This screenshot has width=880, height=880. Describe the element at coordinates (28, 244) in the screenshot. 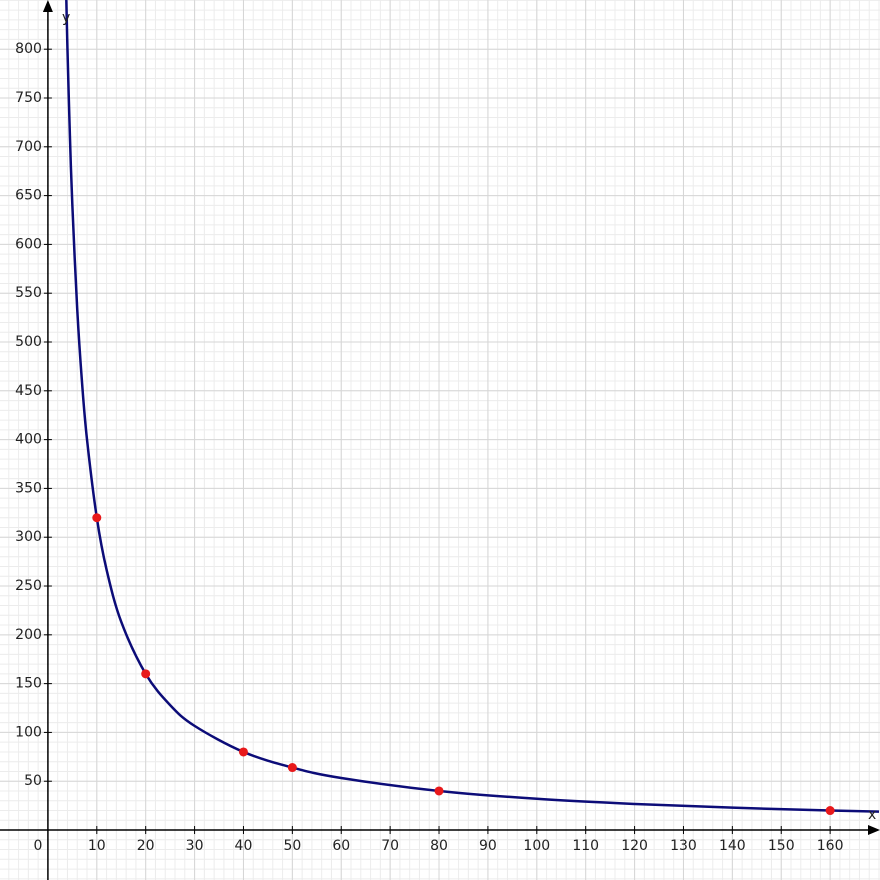

I see `y-tick-label: 600` at that location.